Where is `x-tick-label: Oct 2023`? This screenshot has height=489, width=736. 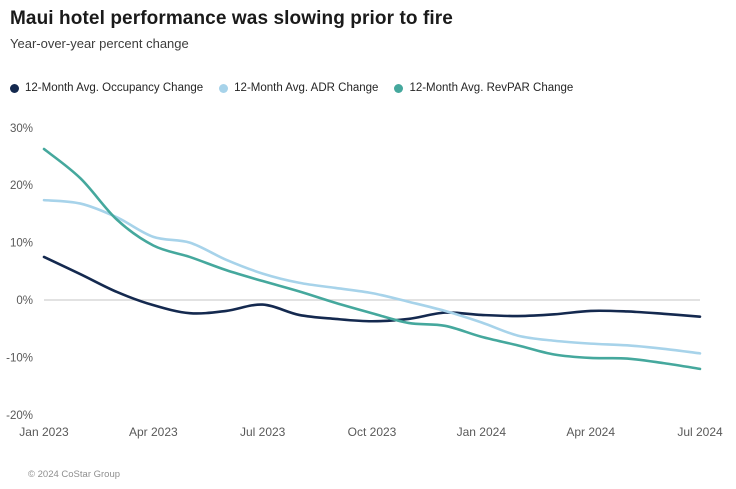 x-tick-label: Oct 2023 is located at coordinates (372, 432).